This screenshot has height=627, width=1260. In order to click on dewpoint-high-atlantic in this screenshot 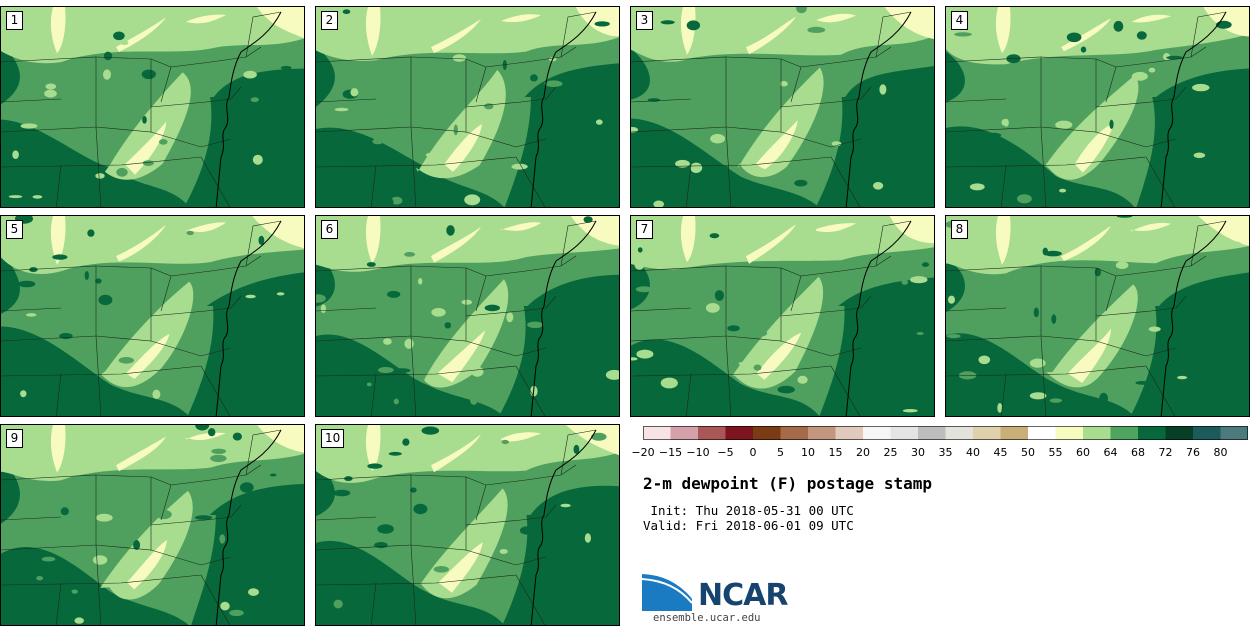, I will do `click(561, 135)`.